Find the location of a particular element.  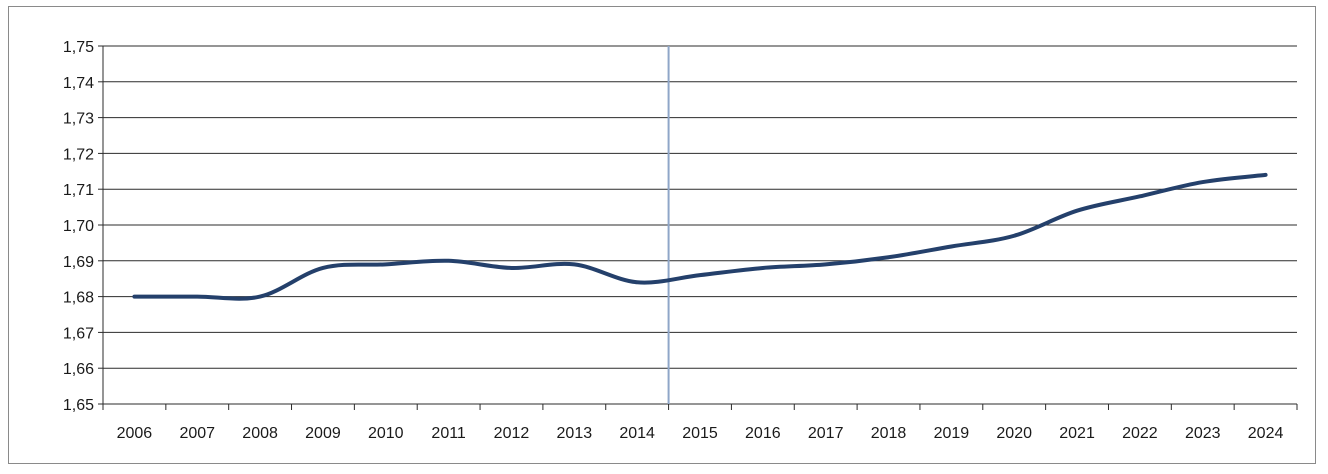

x-tick-label: 2013 is located at coordinates (575, 433).